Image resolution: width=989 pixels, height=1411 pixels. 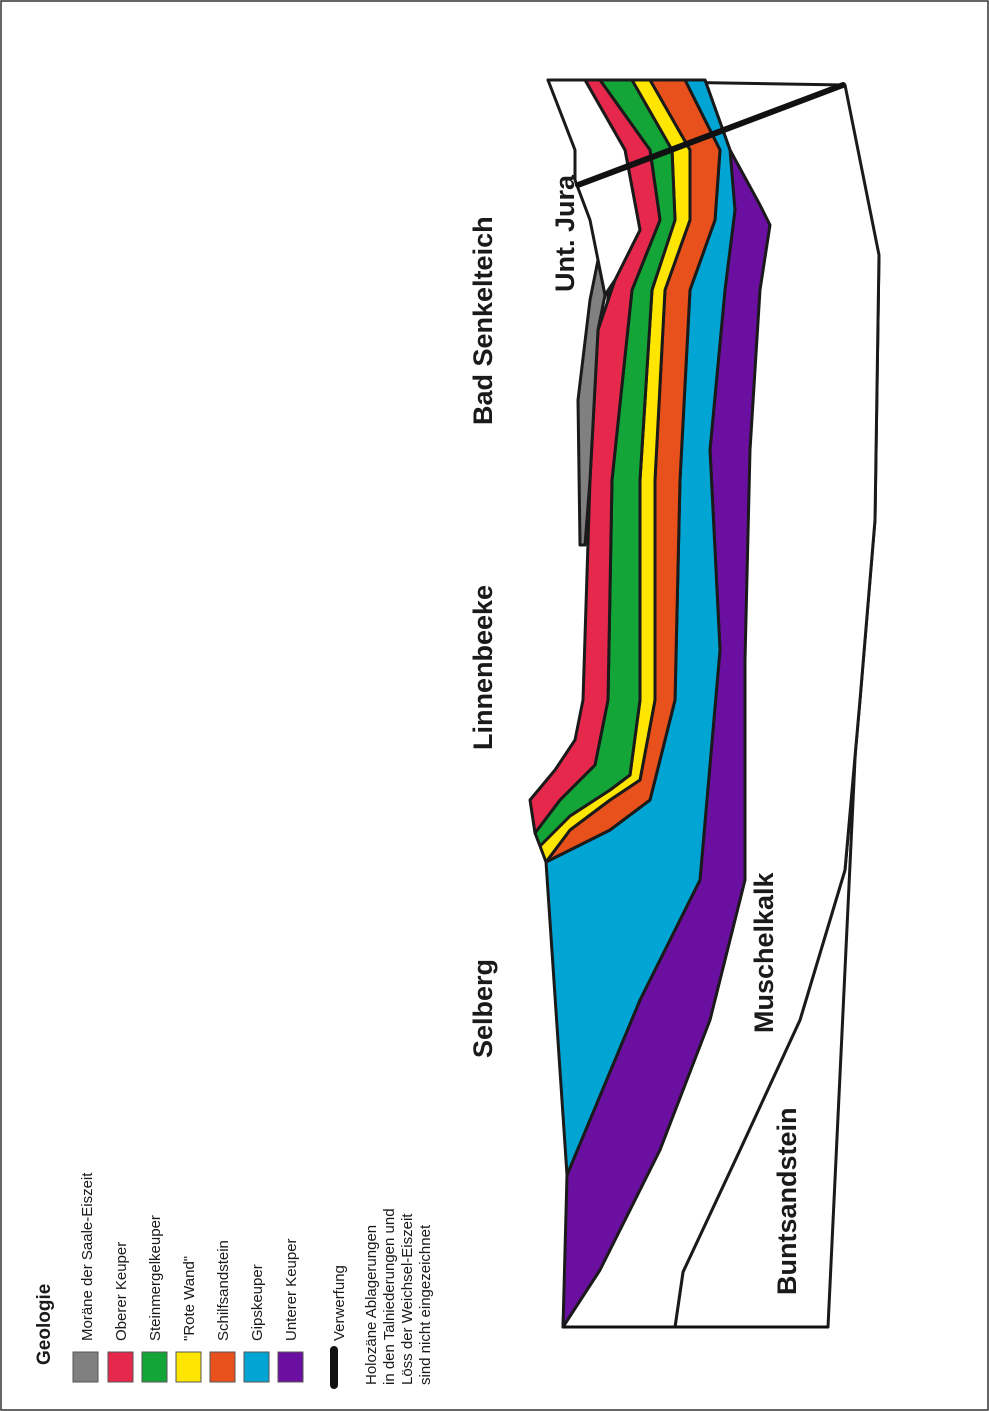 What do you see at coordinates (290, 1367) in the screenshot?
I see `legend-swatch-unterer-keuper` at bounding box center [290, 1367].